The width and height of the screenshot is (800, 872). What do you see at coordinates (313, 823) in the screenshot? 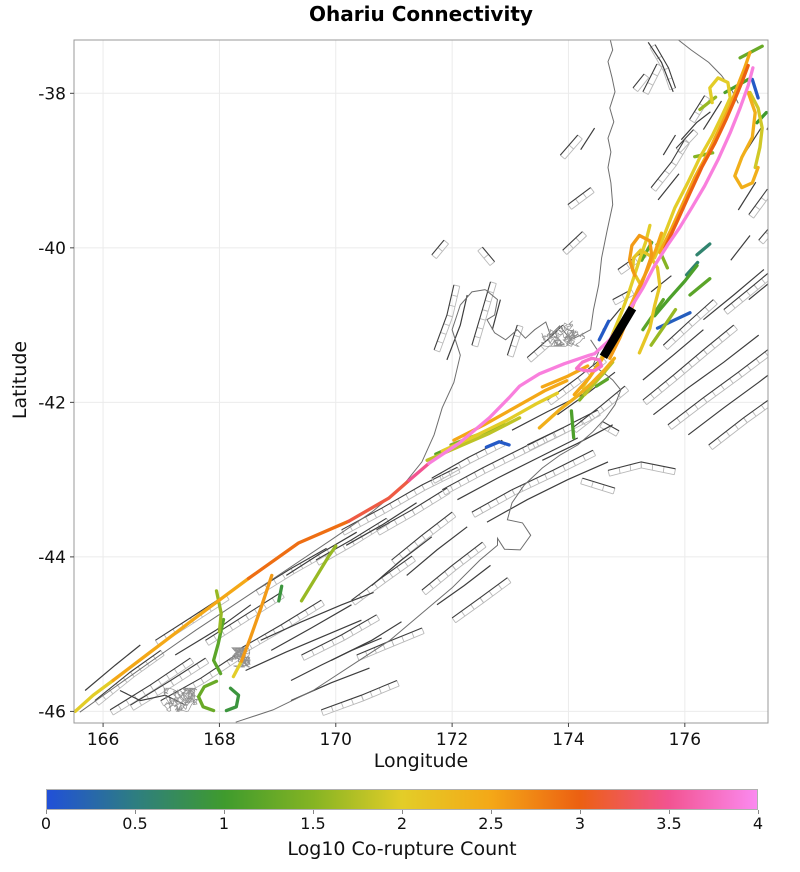
I see `colorbar-tick-label: 1.5` at bounding box center [313, 823].